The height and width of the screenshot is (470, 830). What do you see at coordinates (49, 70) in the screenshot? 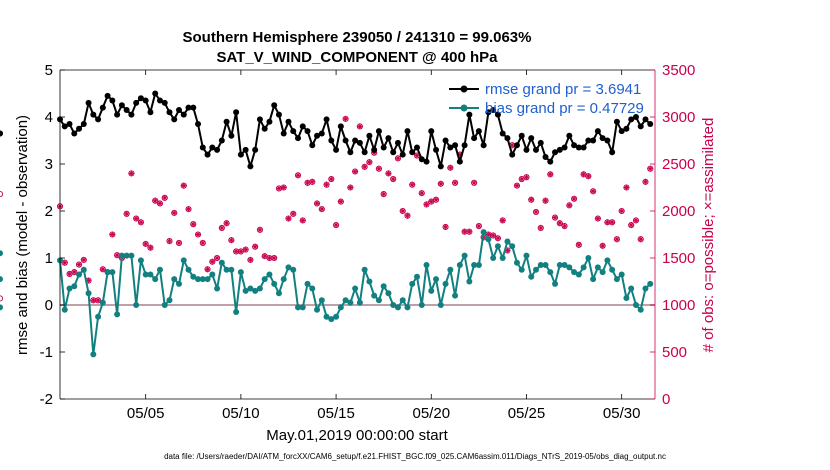
I see `y-tick-label-left: 5` at bounding box center [49, 70].